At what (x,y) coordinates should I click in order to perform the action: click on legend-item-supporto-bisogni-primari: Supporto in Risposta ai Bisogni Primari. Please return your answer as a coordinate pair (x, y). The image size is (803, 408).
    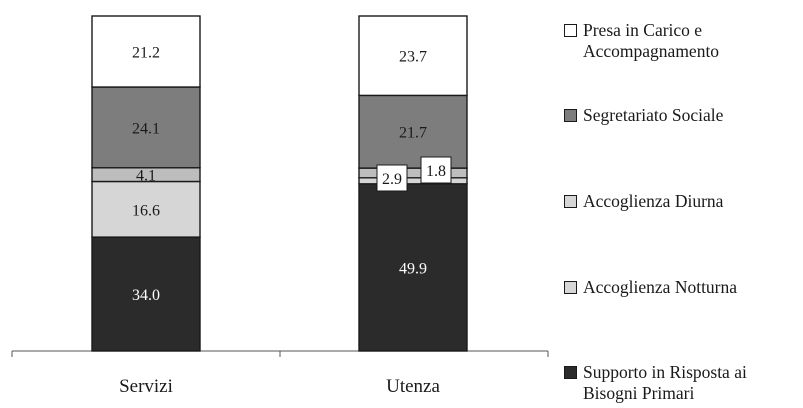
    Looking at the image, I should click on (682, 383).